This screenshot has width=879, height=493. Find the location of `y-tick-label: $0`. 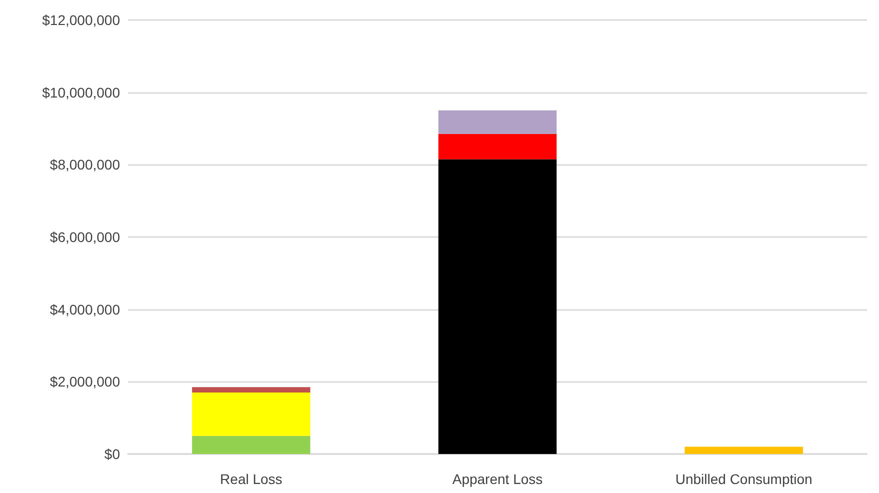

y-tick-label: $0 is located at coordinates (112, 454).